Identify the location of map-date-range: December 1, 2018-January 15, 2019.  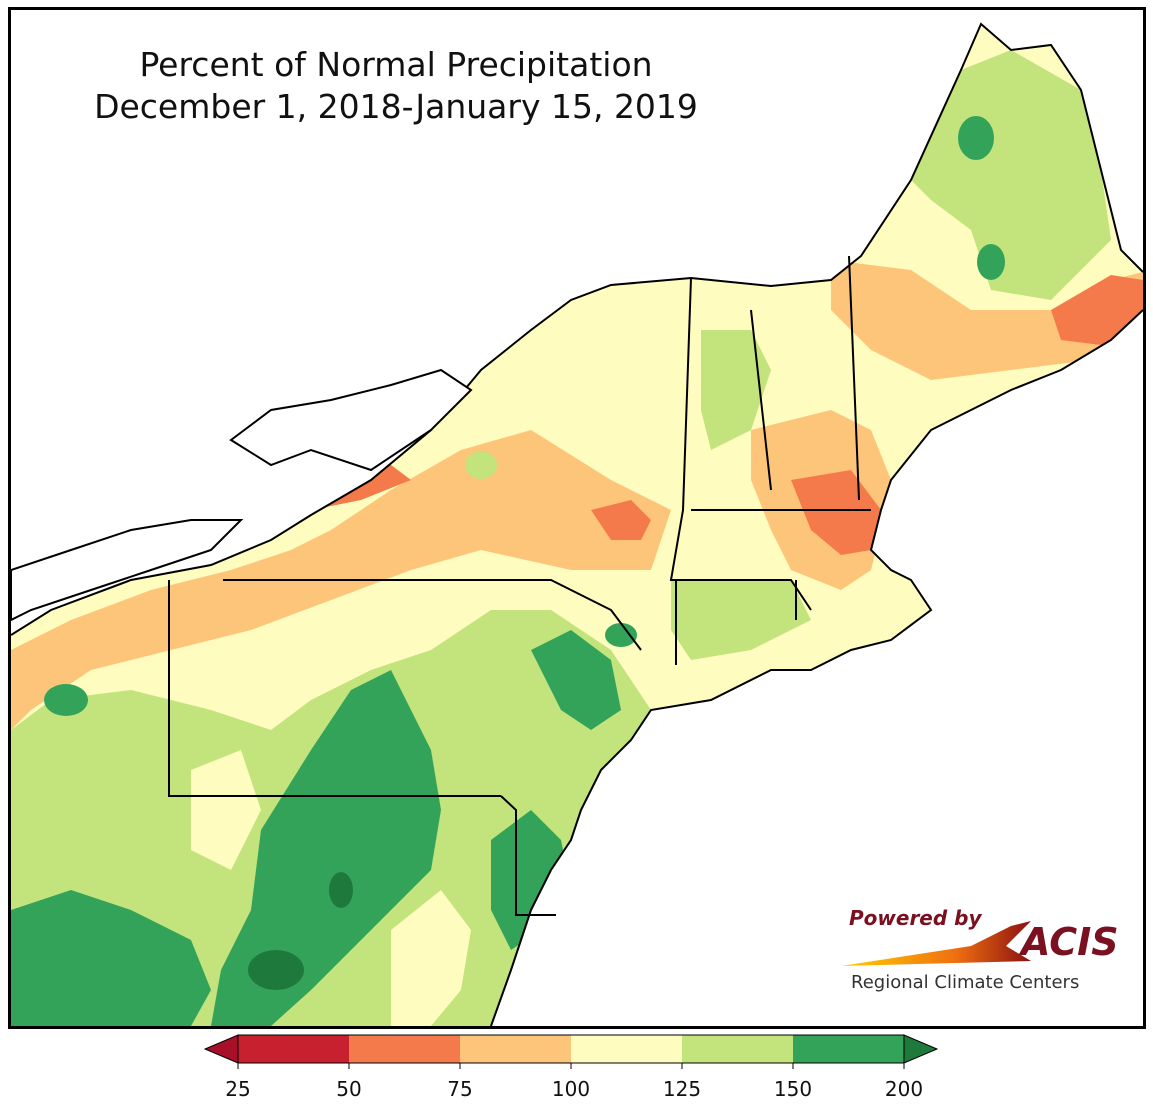
(396, 106).